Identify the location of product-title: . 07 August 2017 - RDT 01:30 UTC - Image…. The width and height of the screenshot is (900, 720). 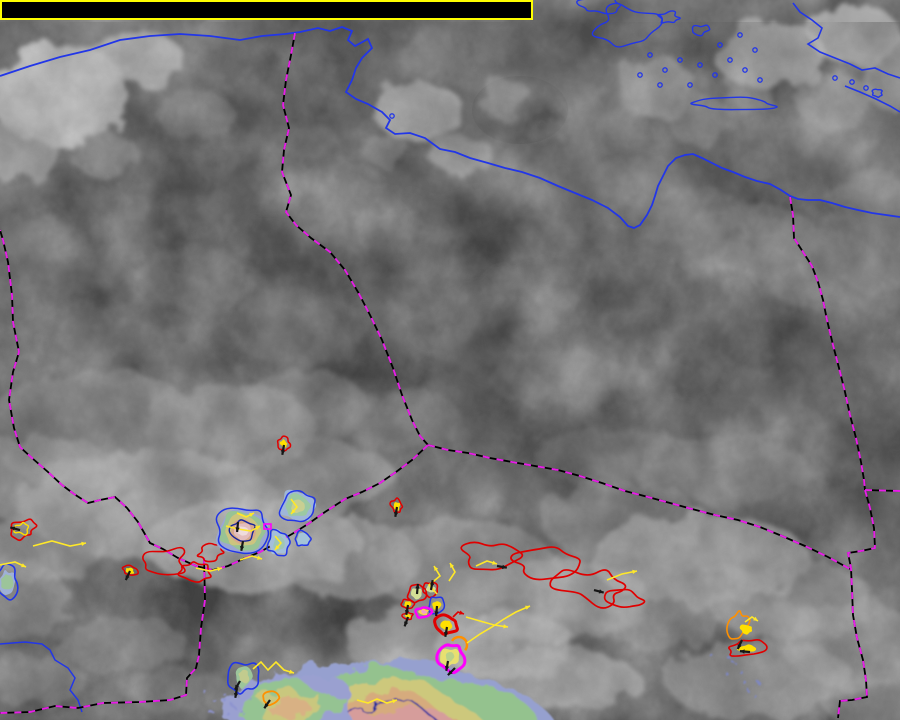
(284, 17).